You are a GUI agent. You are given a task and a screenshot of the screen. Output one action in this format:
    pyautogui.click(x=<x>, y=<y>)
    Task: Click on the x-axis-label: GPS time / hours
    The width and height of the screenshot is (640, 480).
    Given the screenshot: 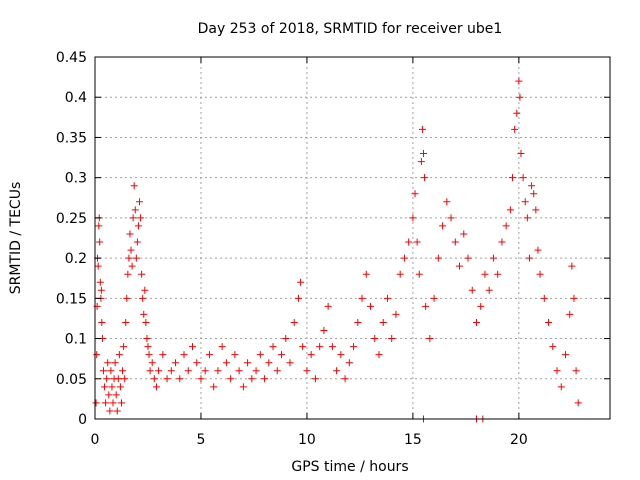 What is the action you would take?
    pyautogui.click(x=349, y=467)
    